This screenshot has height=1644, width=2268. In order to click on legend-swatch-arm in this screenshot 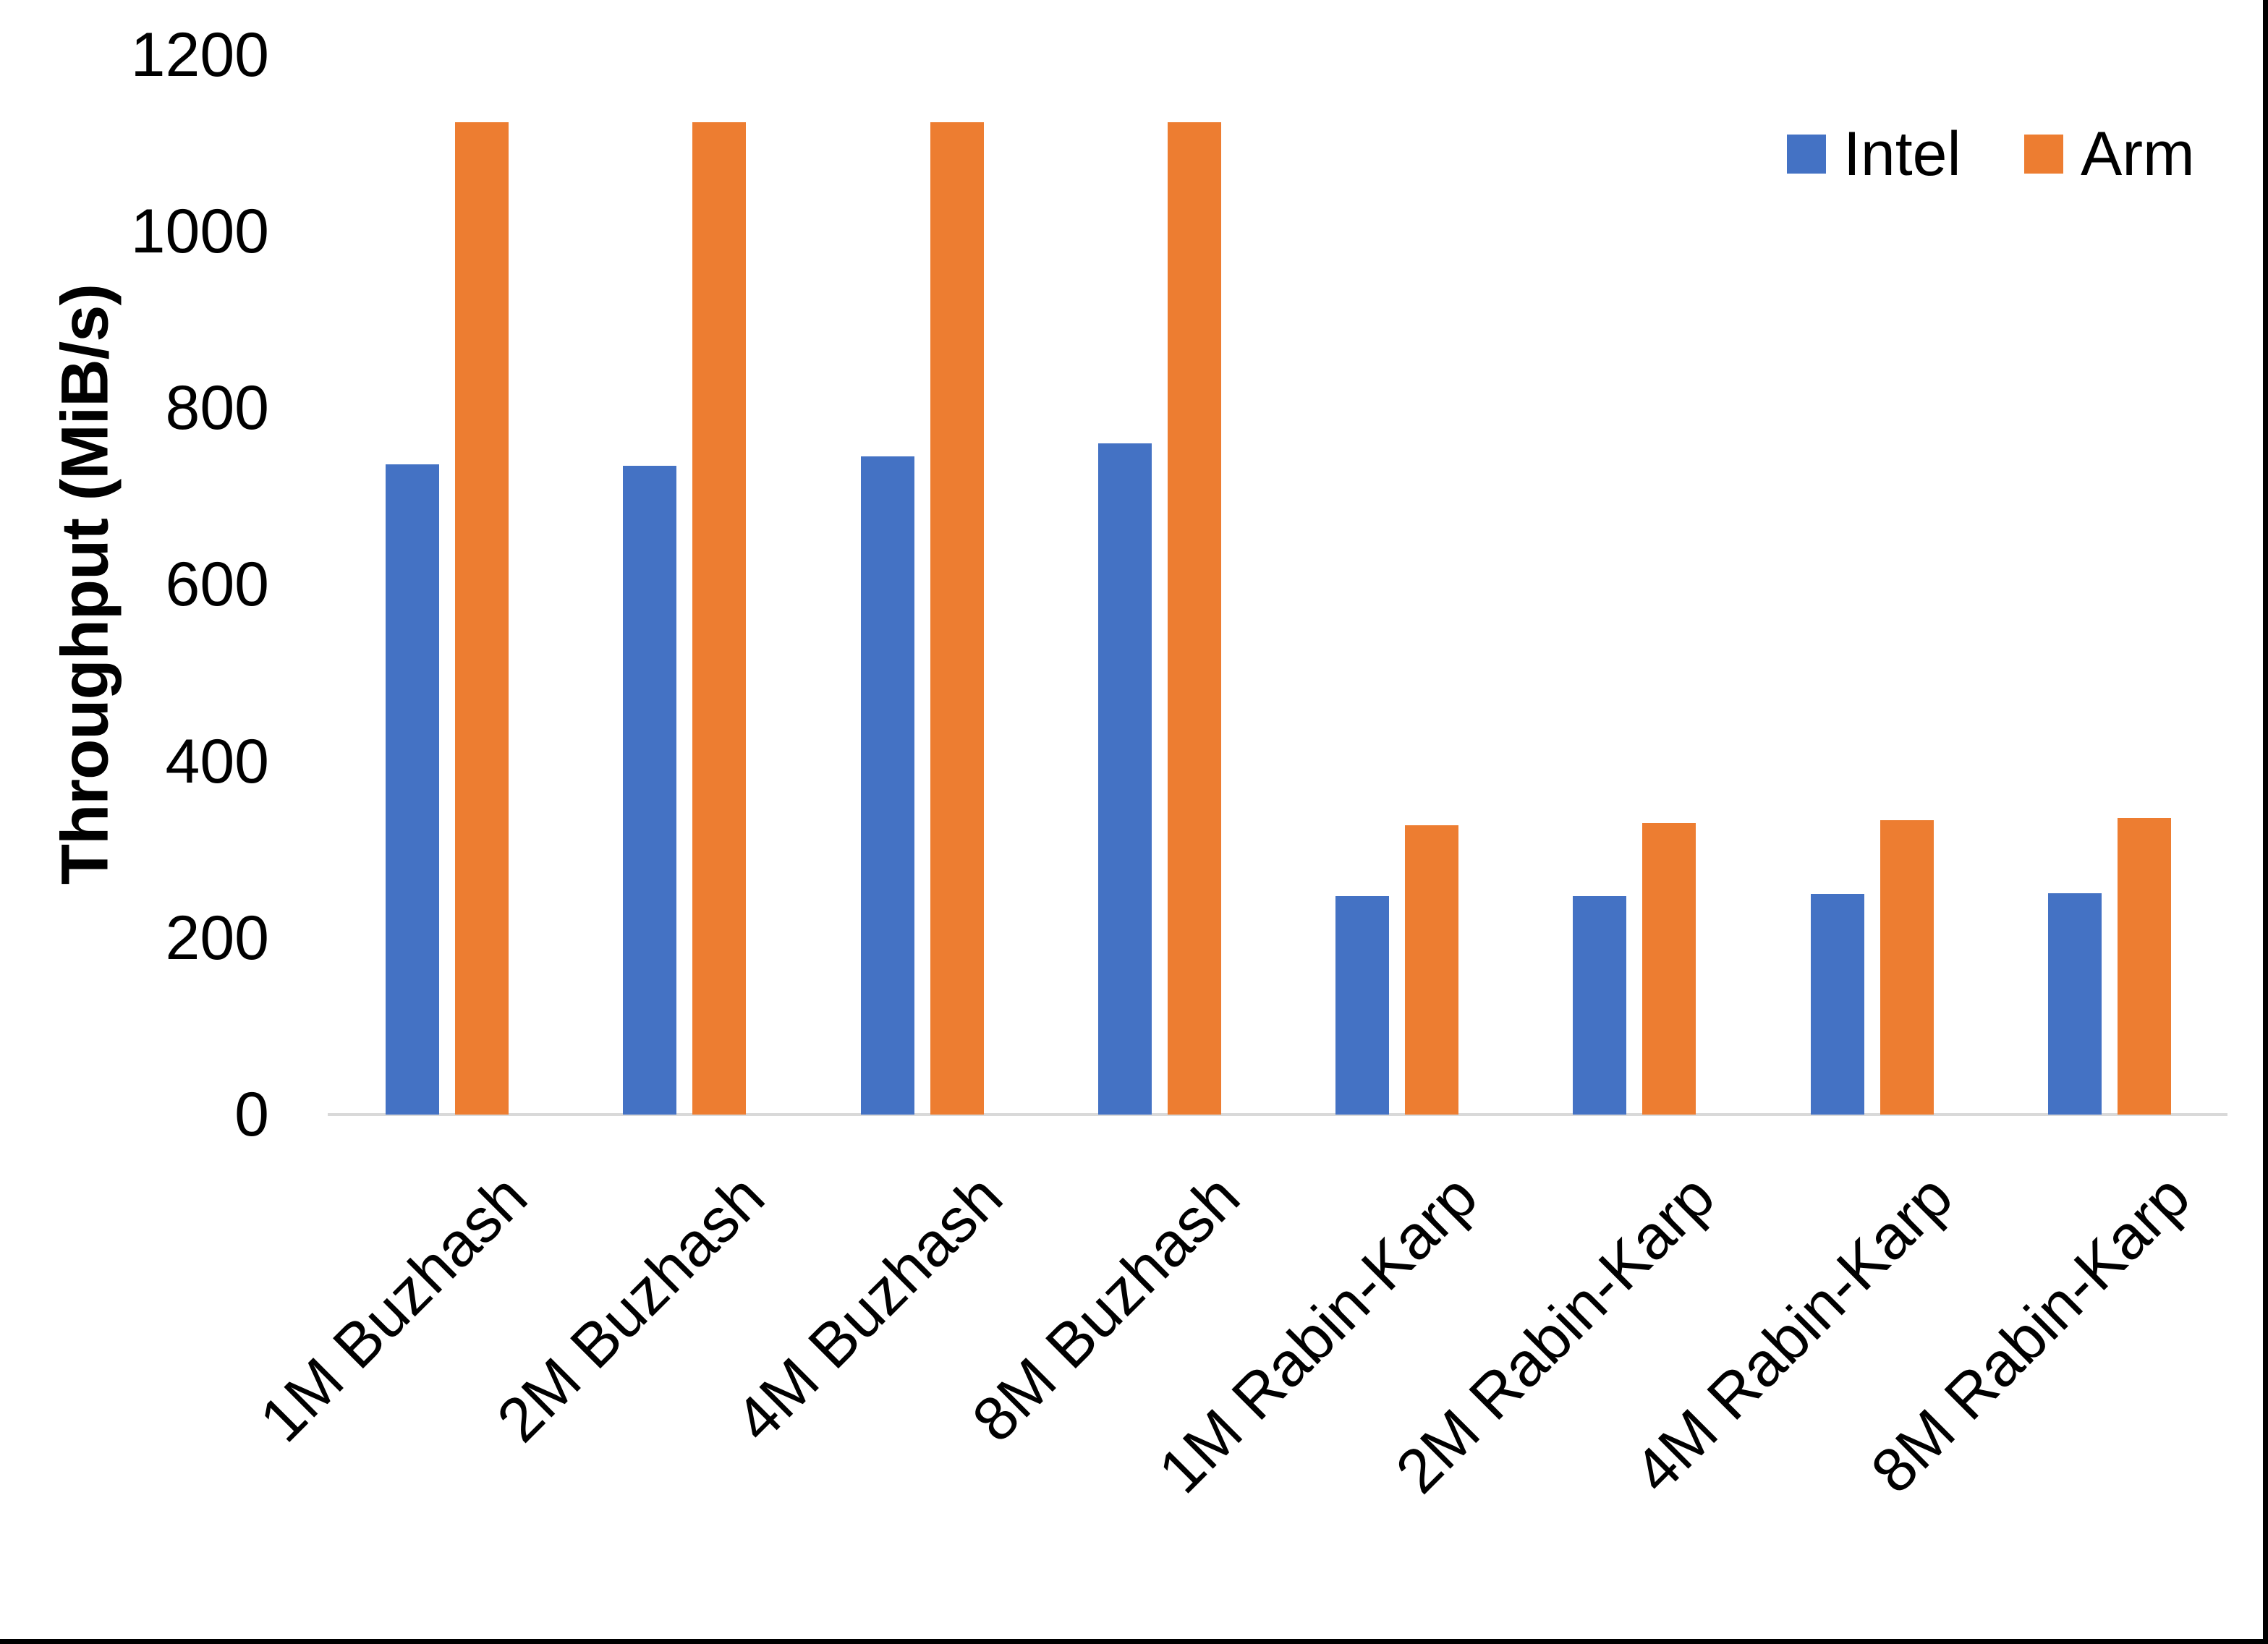, I will do `click(2043, 154)`.